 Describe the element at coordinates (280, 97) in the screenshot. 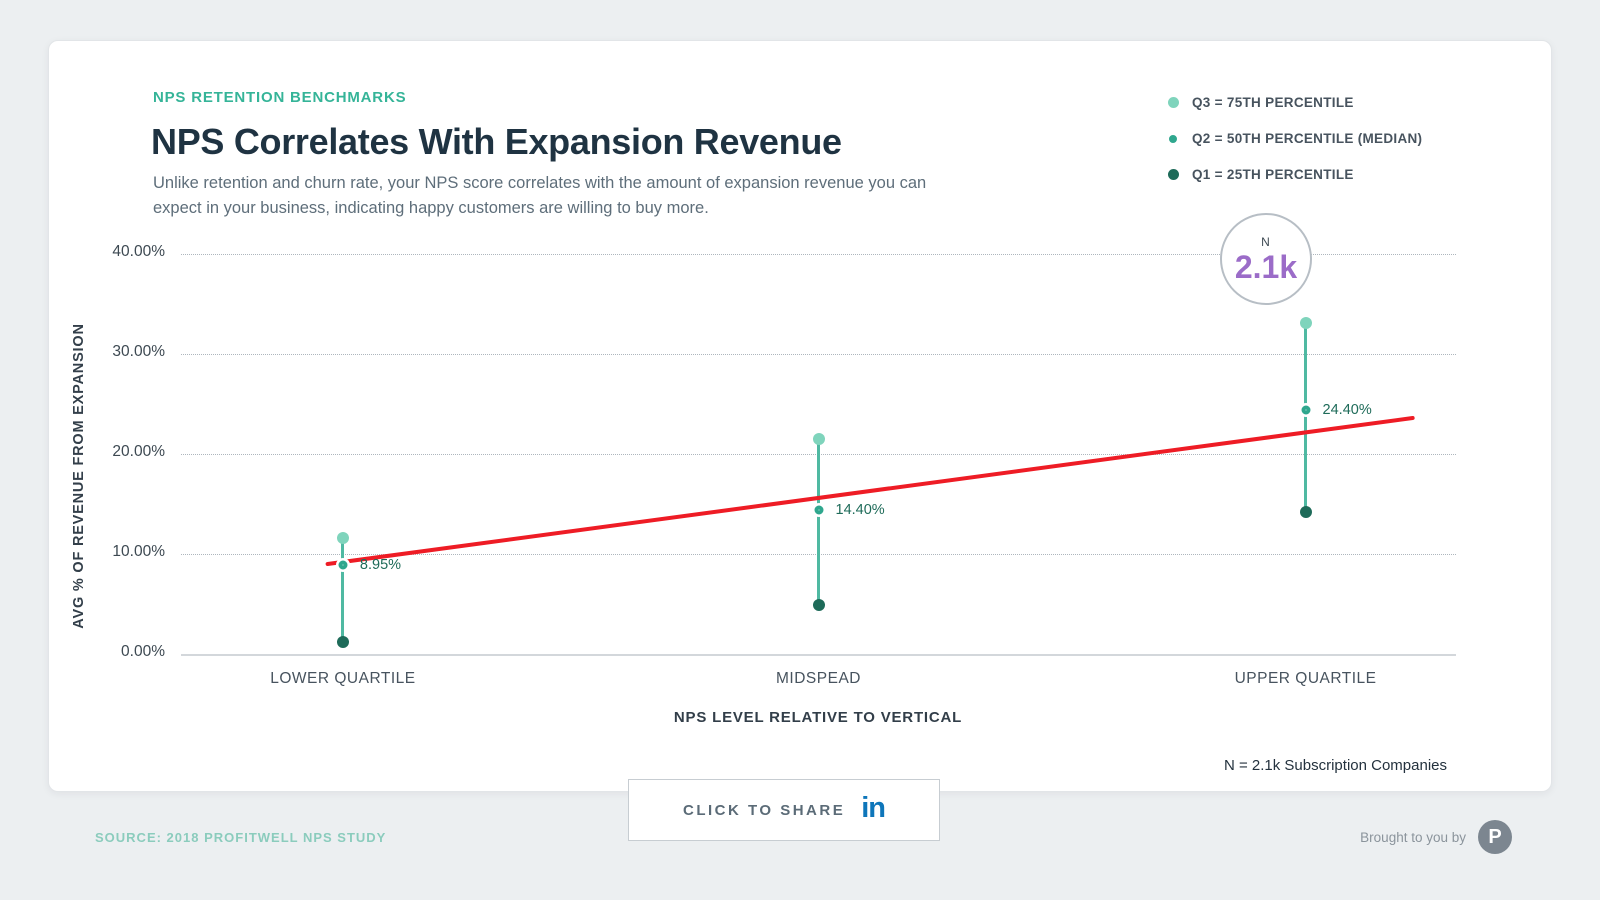

I see `eyebrow: NPS RETENTION BENCHMARKS` at that location.